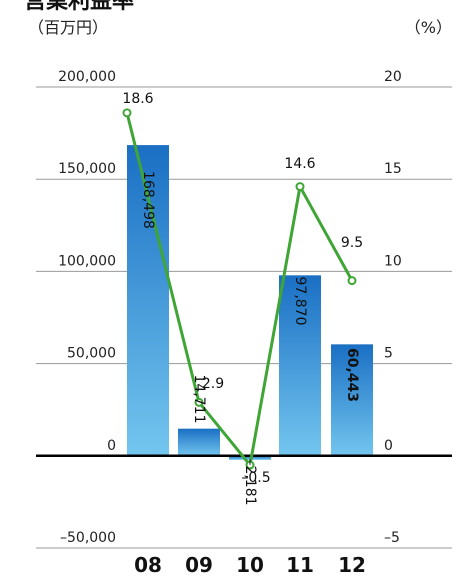 The width and height of the screenshot is (465, 579). What do you see at coordinates (352, 243) in the screenshot?
I see `margin-value-label: 9.5` at bounding box center [352, 243].